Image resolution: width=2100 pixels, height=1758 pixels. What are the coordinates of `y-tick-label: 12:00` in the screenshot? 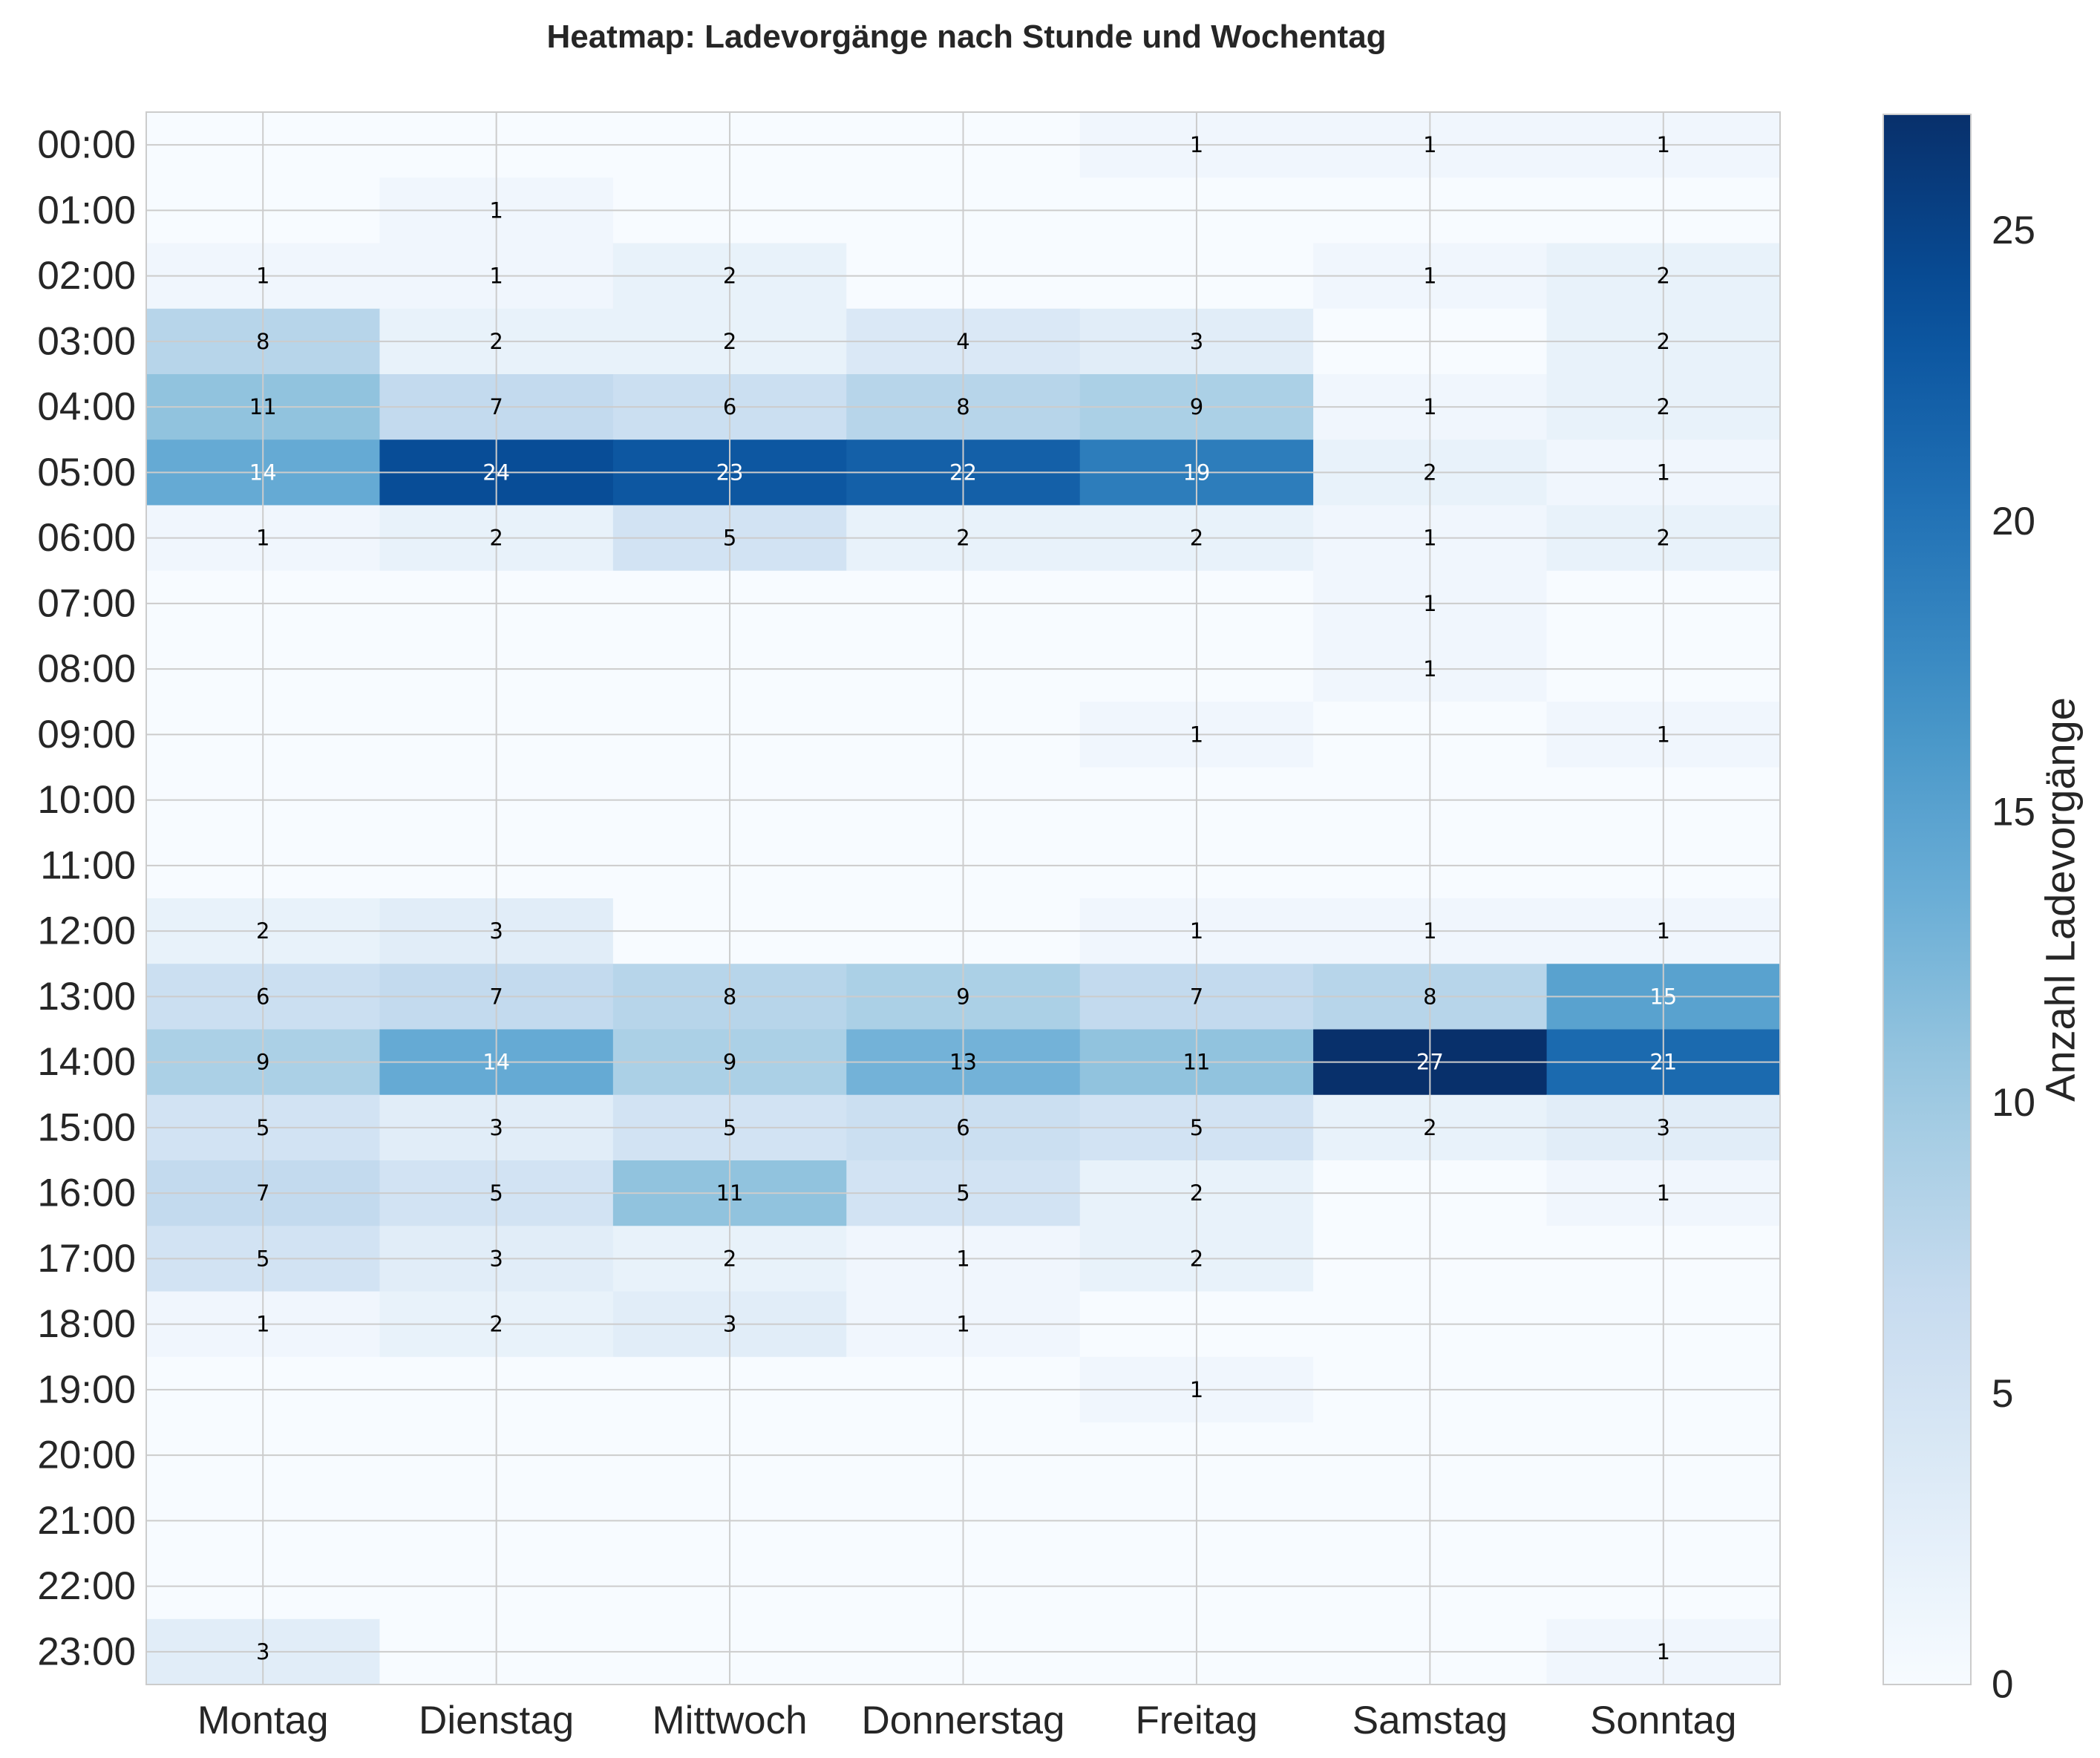 It's located at (86, 931).